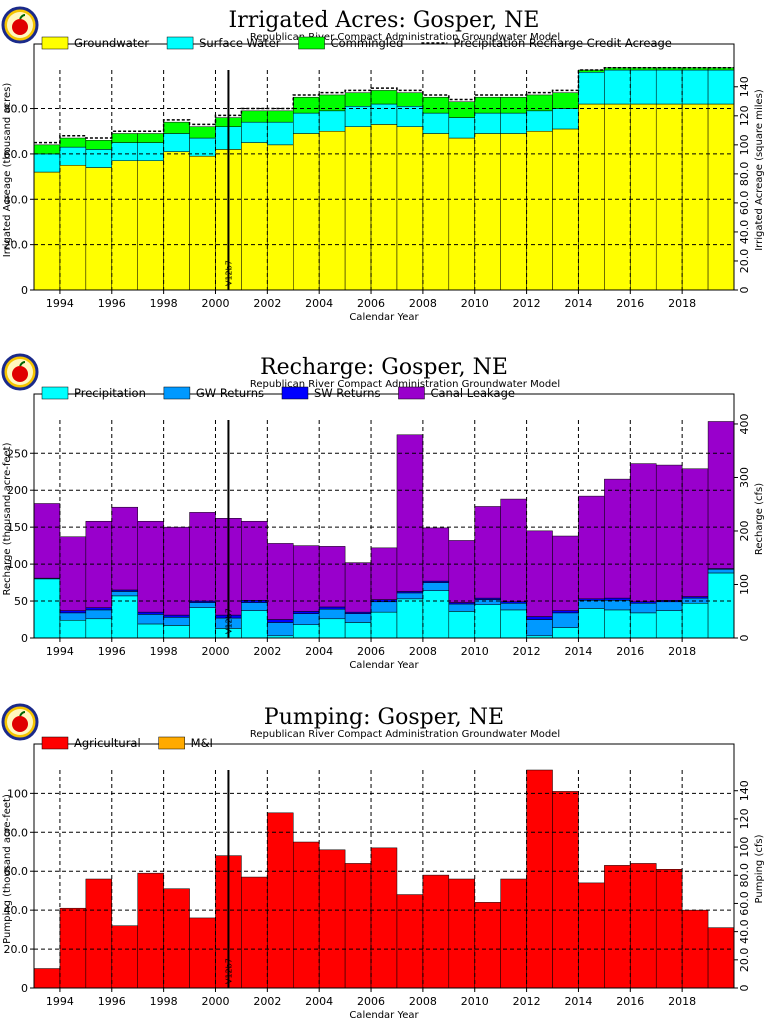  What do you see at coordinates (436, 105) in the screenshot?
I see `bar-commingled-2008` at bounding box center [436, 105].